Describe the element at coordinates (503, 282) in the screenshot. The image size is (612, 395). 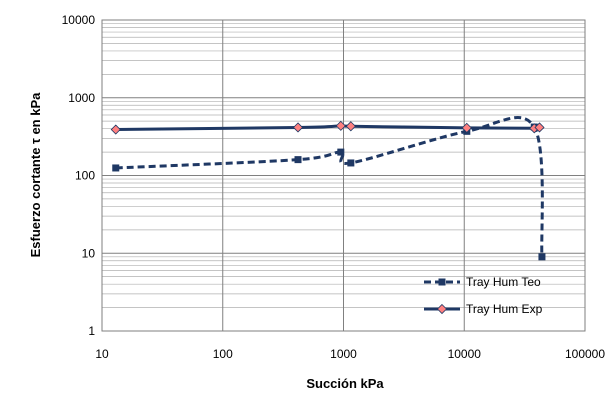
I see `legend-label-teo: Tray Hum Teo` at that location.